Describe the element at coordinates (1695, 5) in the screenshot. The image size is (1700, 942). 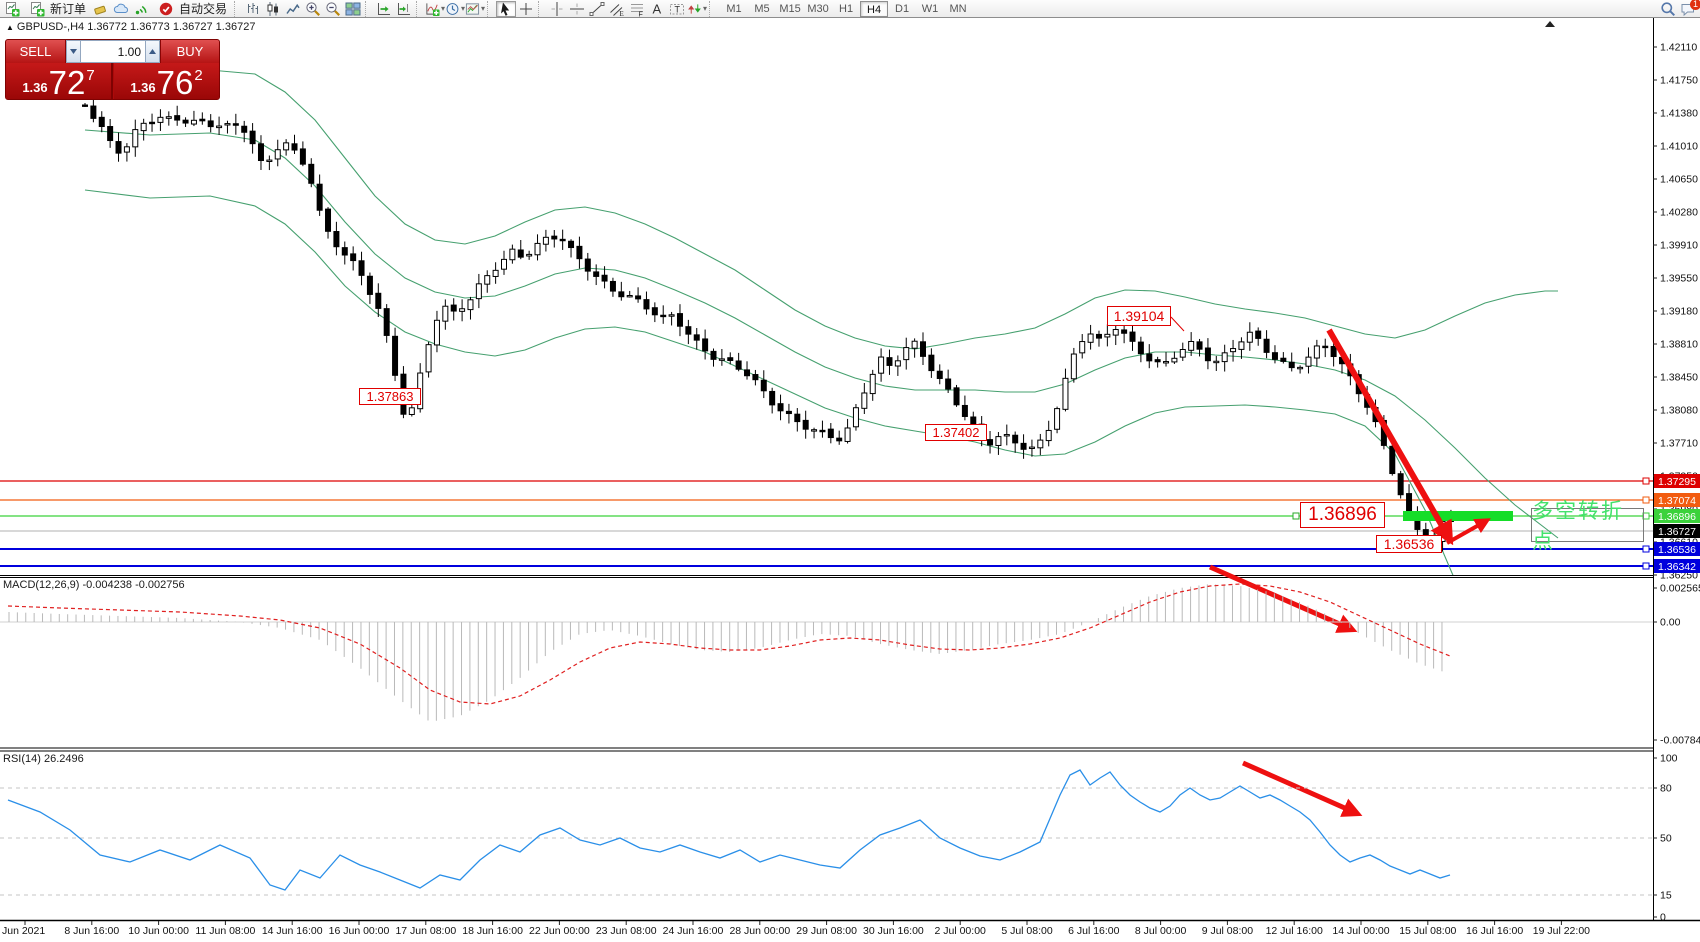
I see `notification-badge: 1` at that location.